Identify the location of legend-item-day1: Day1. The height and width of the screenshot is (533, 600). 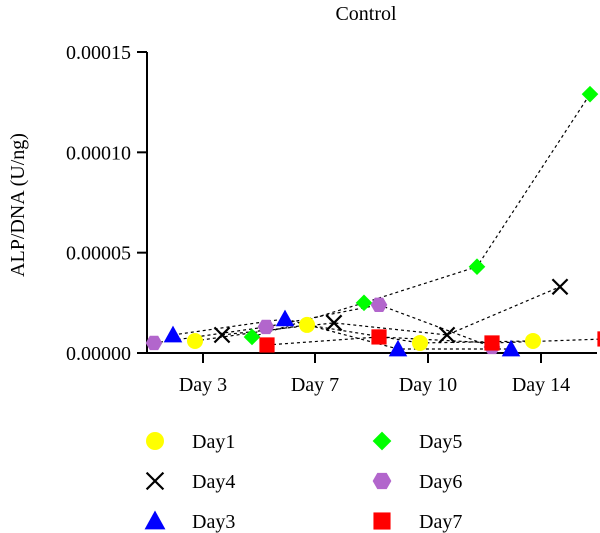
(190, 442).